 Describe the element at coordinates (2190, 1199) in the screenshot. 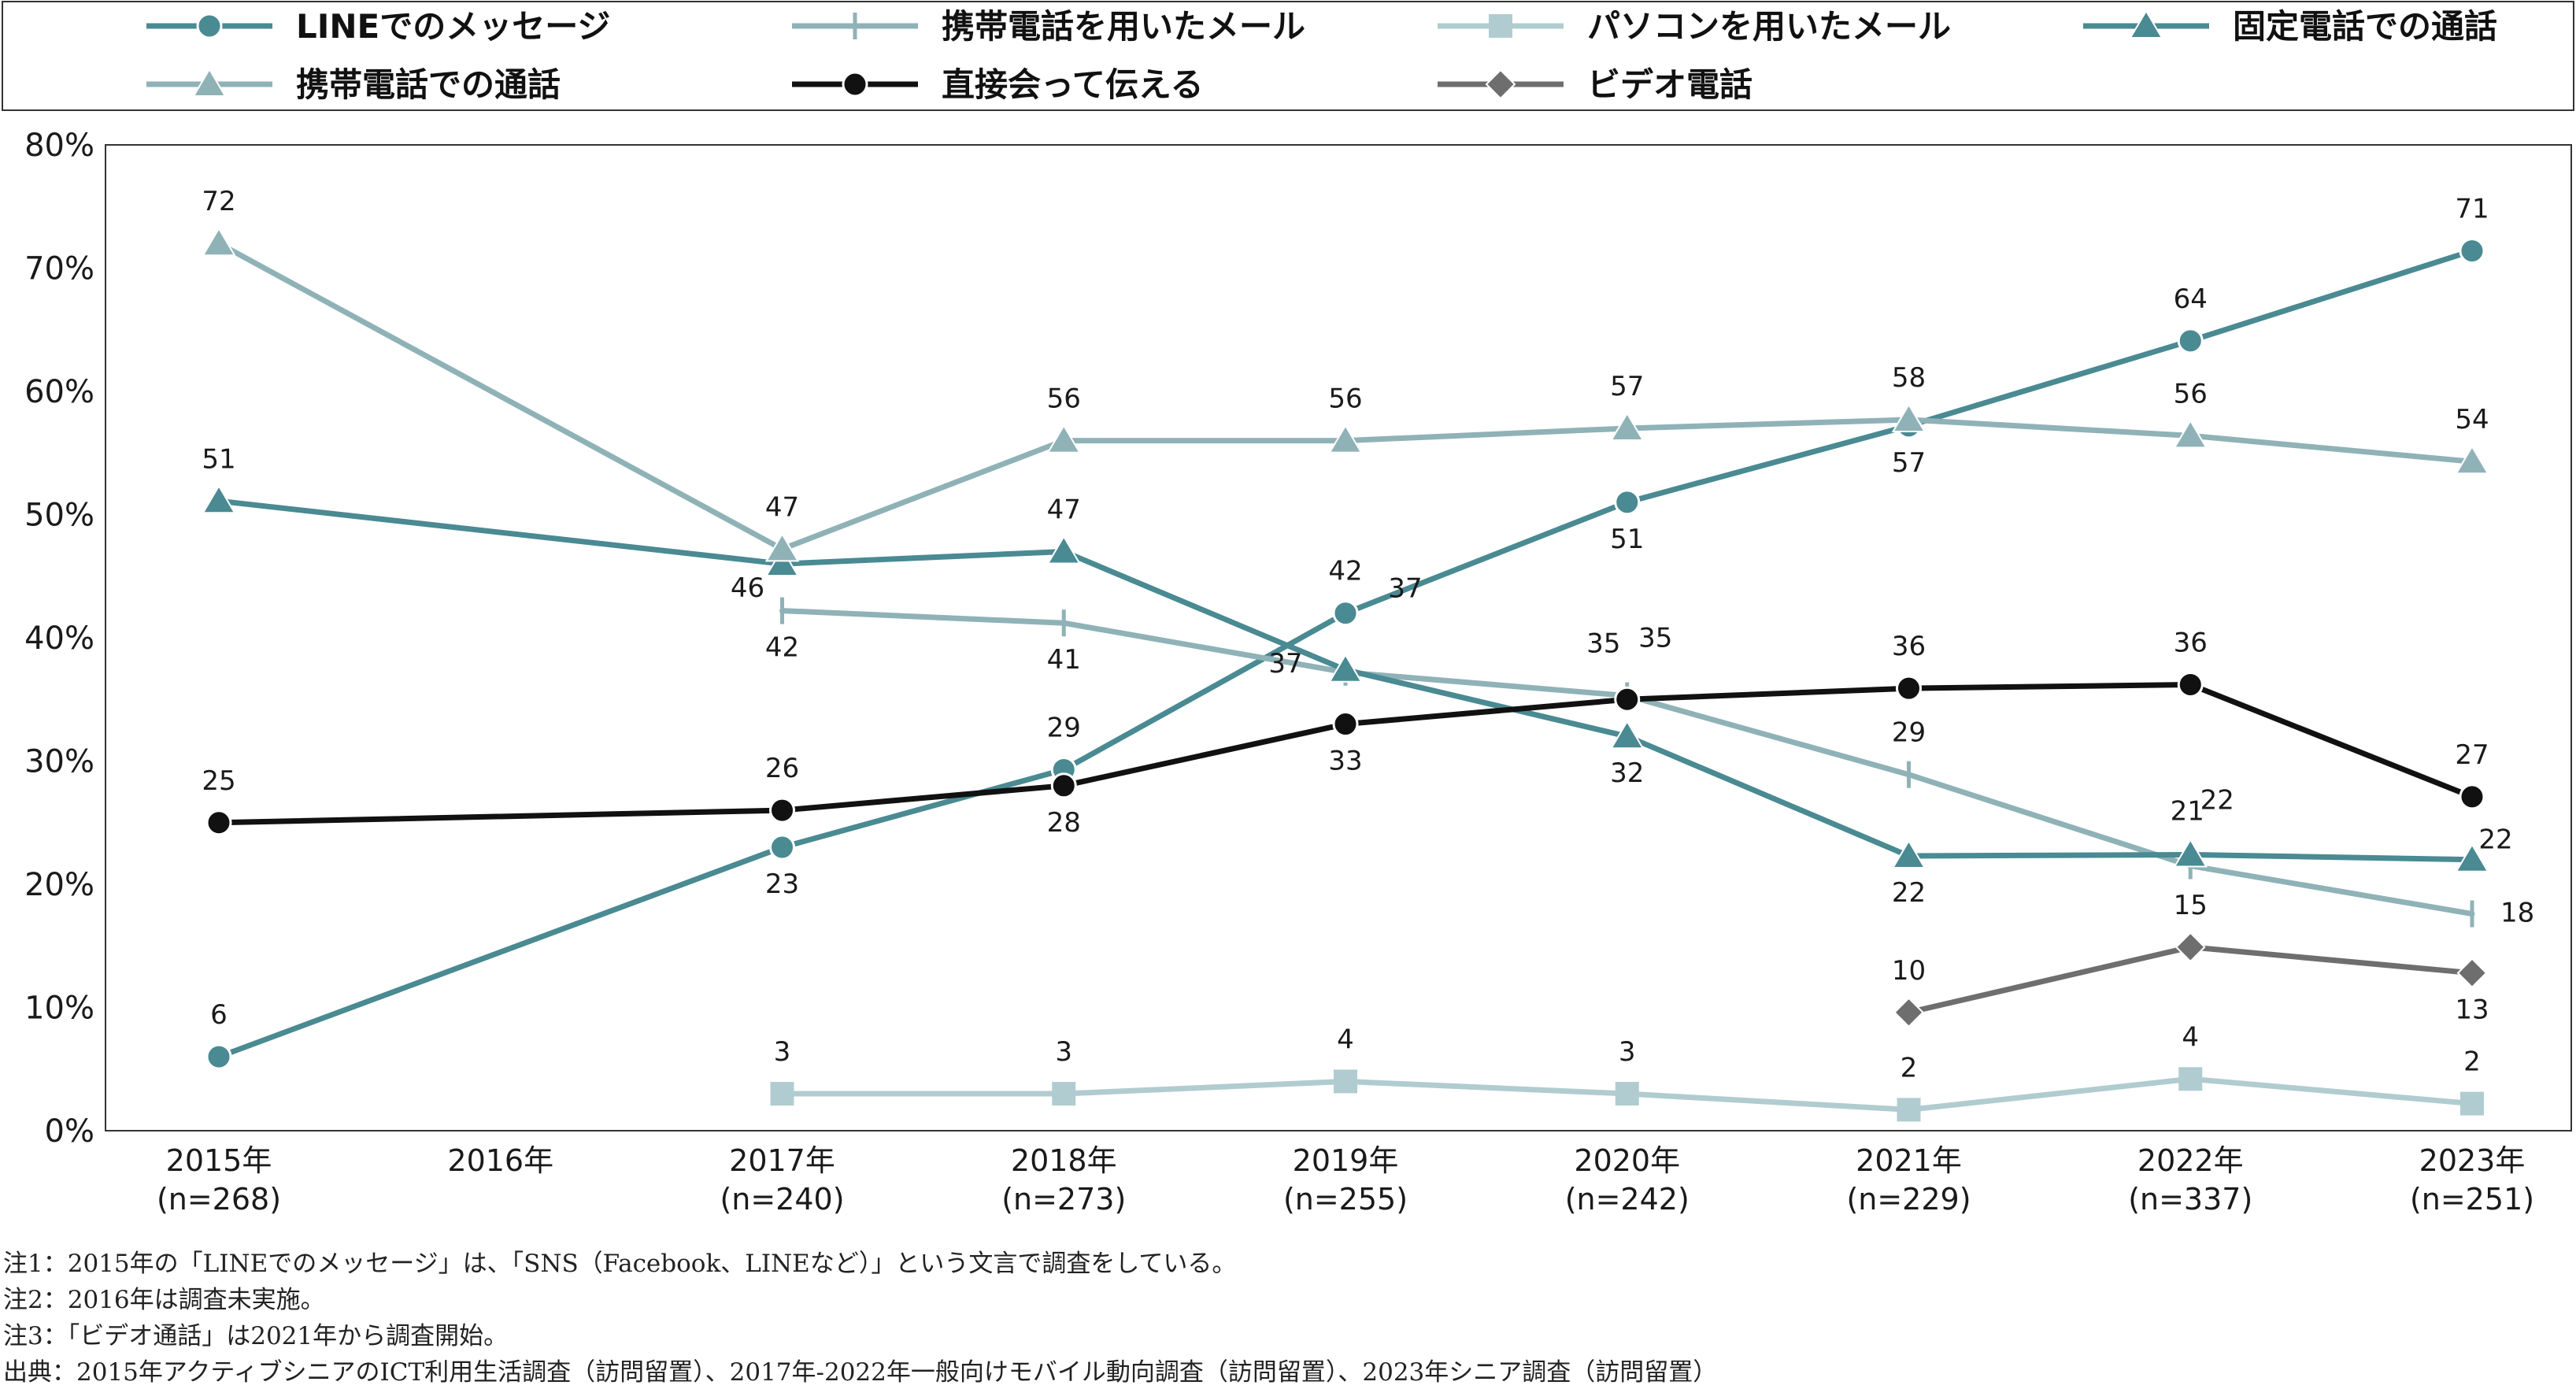

I see `x-tick-sample-size: (n=337)` at that location.